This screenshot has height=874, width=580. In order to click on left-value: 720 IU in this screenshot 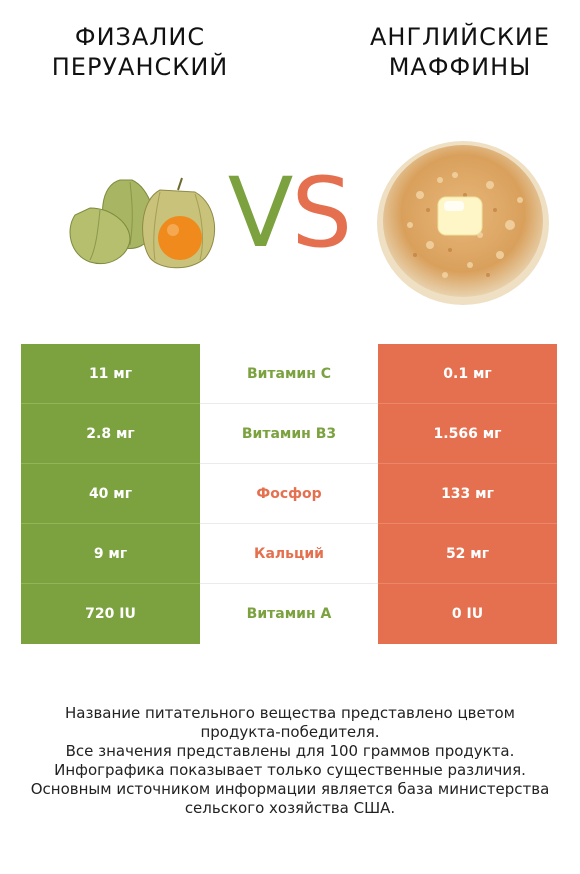, I will do `click(110, 614)`.